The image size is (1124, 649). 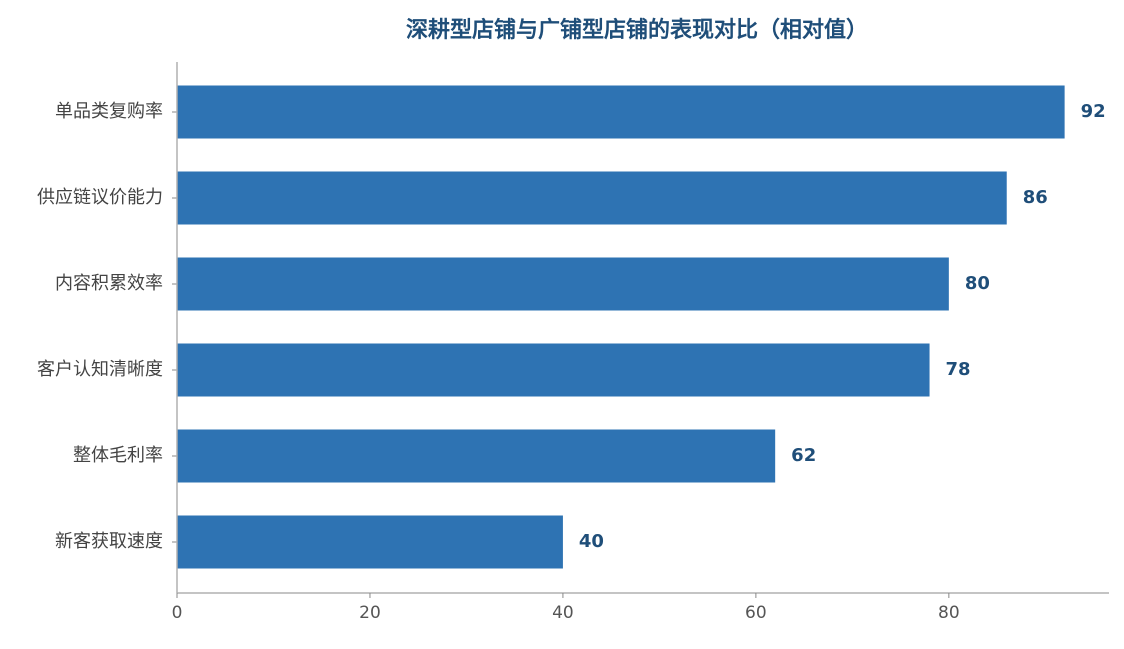 I want to click on category-label-6: 新客获取速度, so click(x=109, y=541).